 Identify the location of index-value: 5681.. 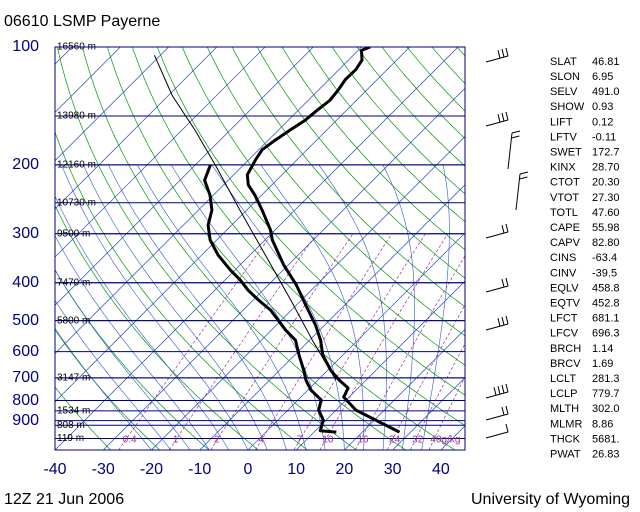
(606, 439).